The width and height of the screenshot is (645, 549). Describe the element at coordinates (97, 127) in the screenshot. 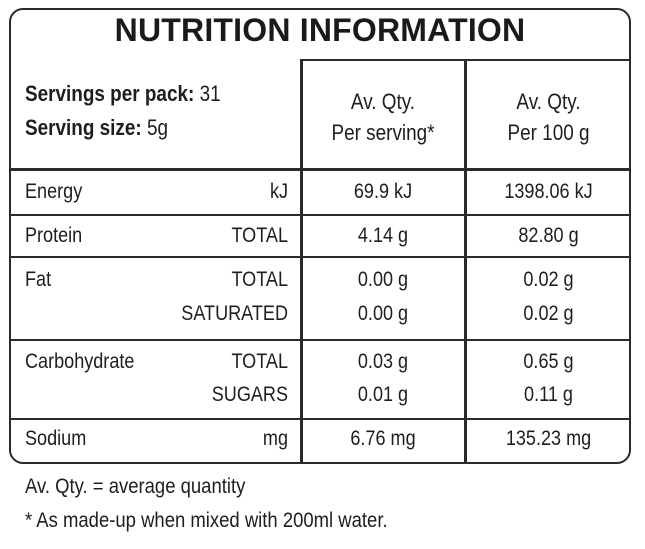

I see `serving-size: Serving size: 5g` at that location.